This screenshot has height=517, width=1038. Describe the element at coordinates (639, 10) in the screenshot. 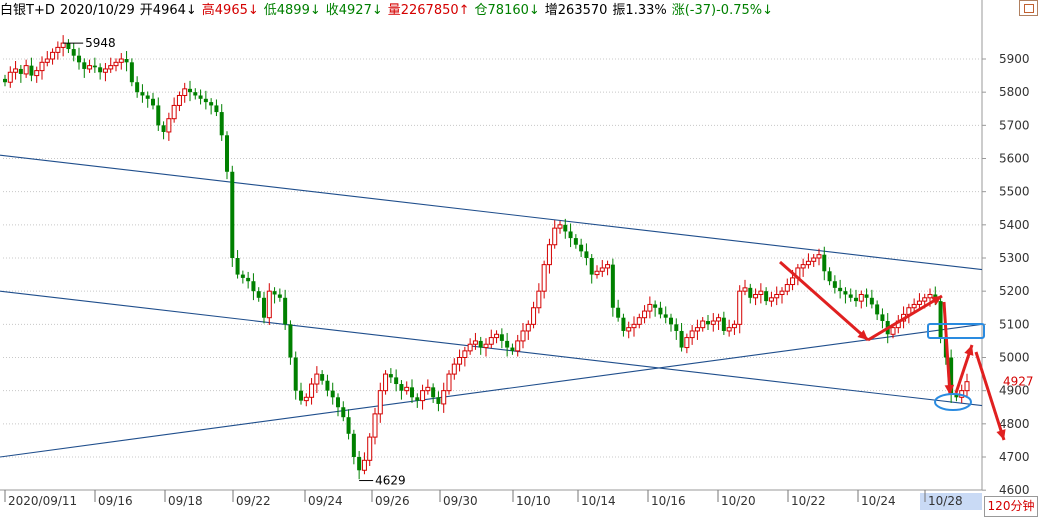

I see `amplitude: 振1.33%` at that location.